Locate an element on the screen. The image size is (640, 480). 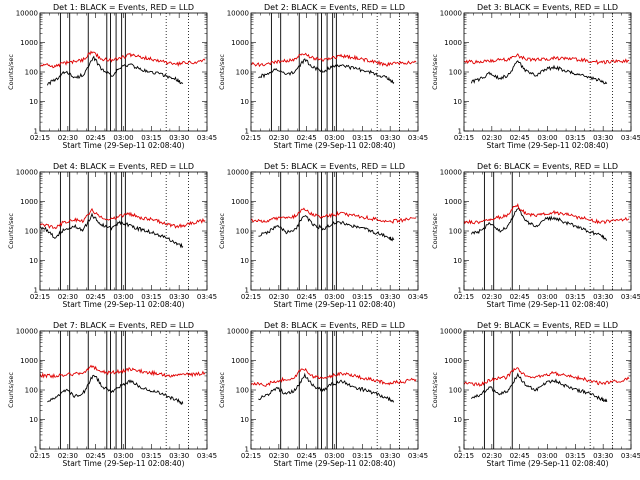
panel-title: Det 3: BLACK = Events, RED = LLD is located at coordinates (547, 7).